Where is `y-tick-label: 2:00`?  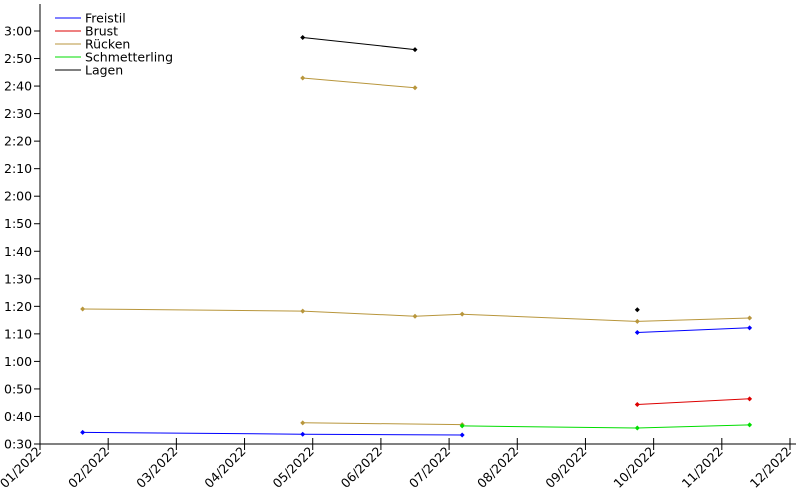 y-tick-label: 2:00 is located at coordinates (18, 196).